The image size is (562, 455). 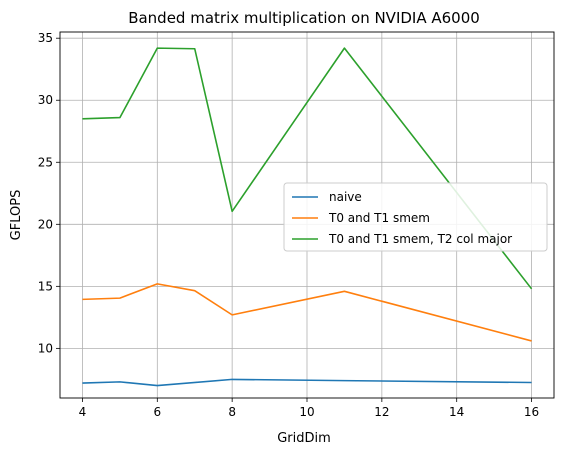 I want to click on y-tick-label: 20, so click(x=45, y=224).